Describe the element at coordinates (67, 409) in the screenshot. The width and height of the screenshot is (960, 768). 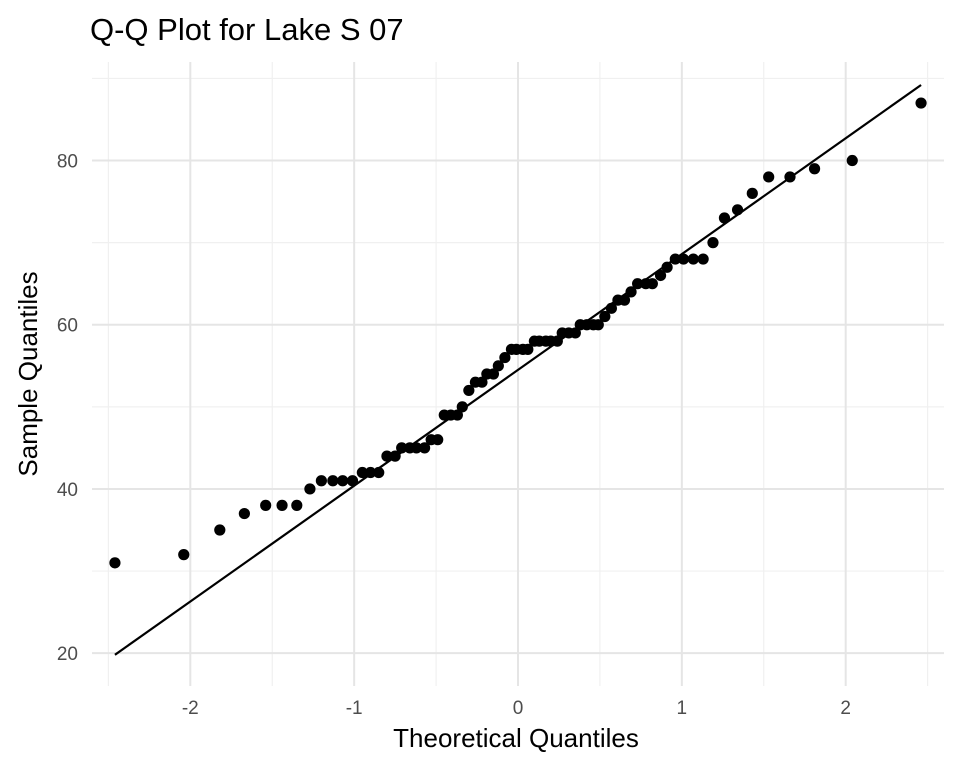
I see `y-axis-tick-labels: 20 40 60 80` at that location.